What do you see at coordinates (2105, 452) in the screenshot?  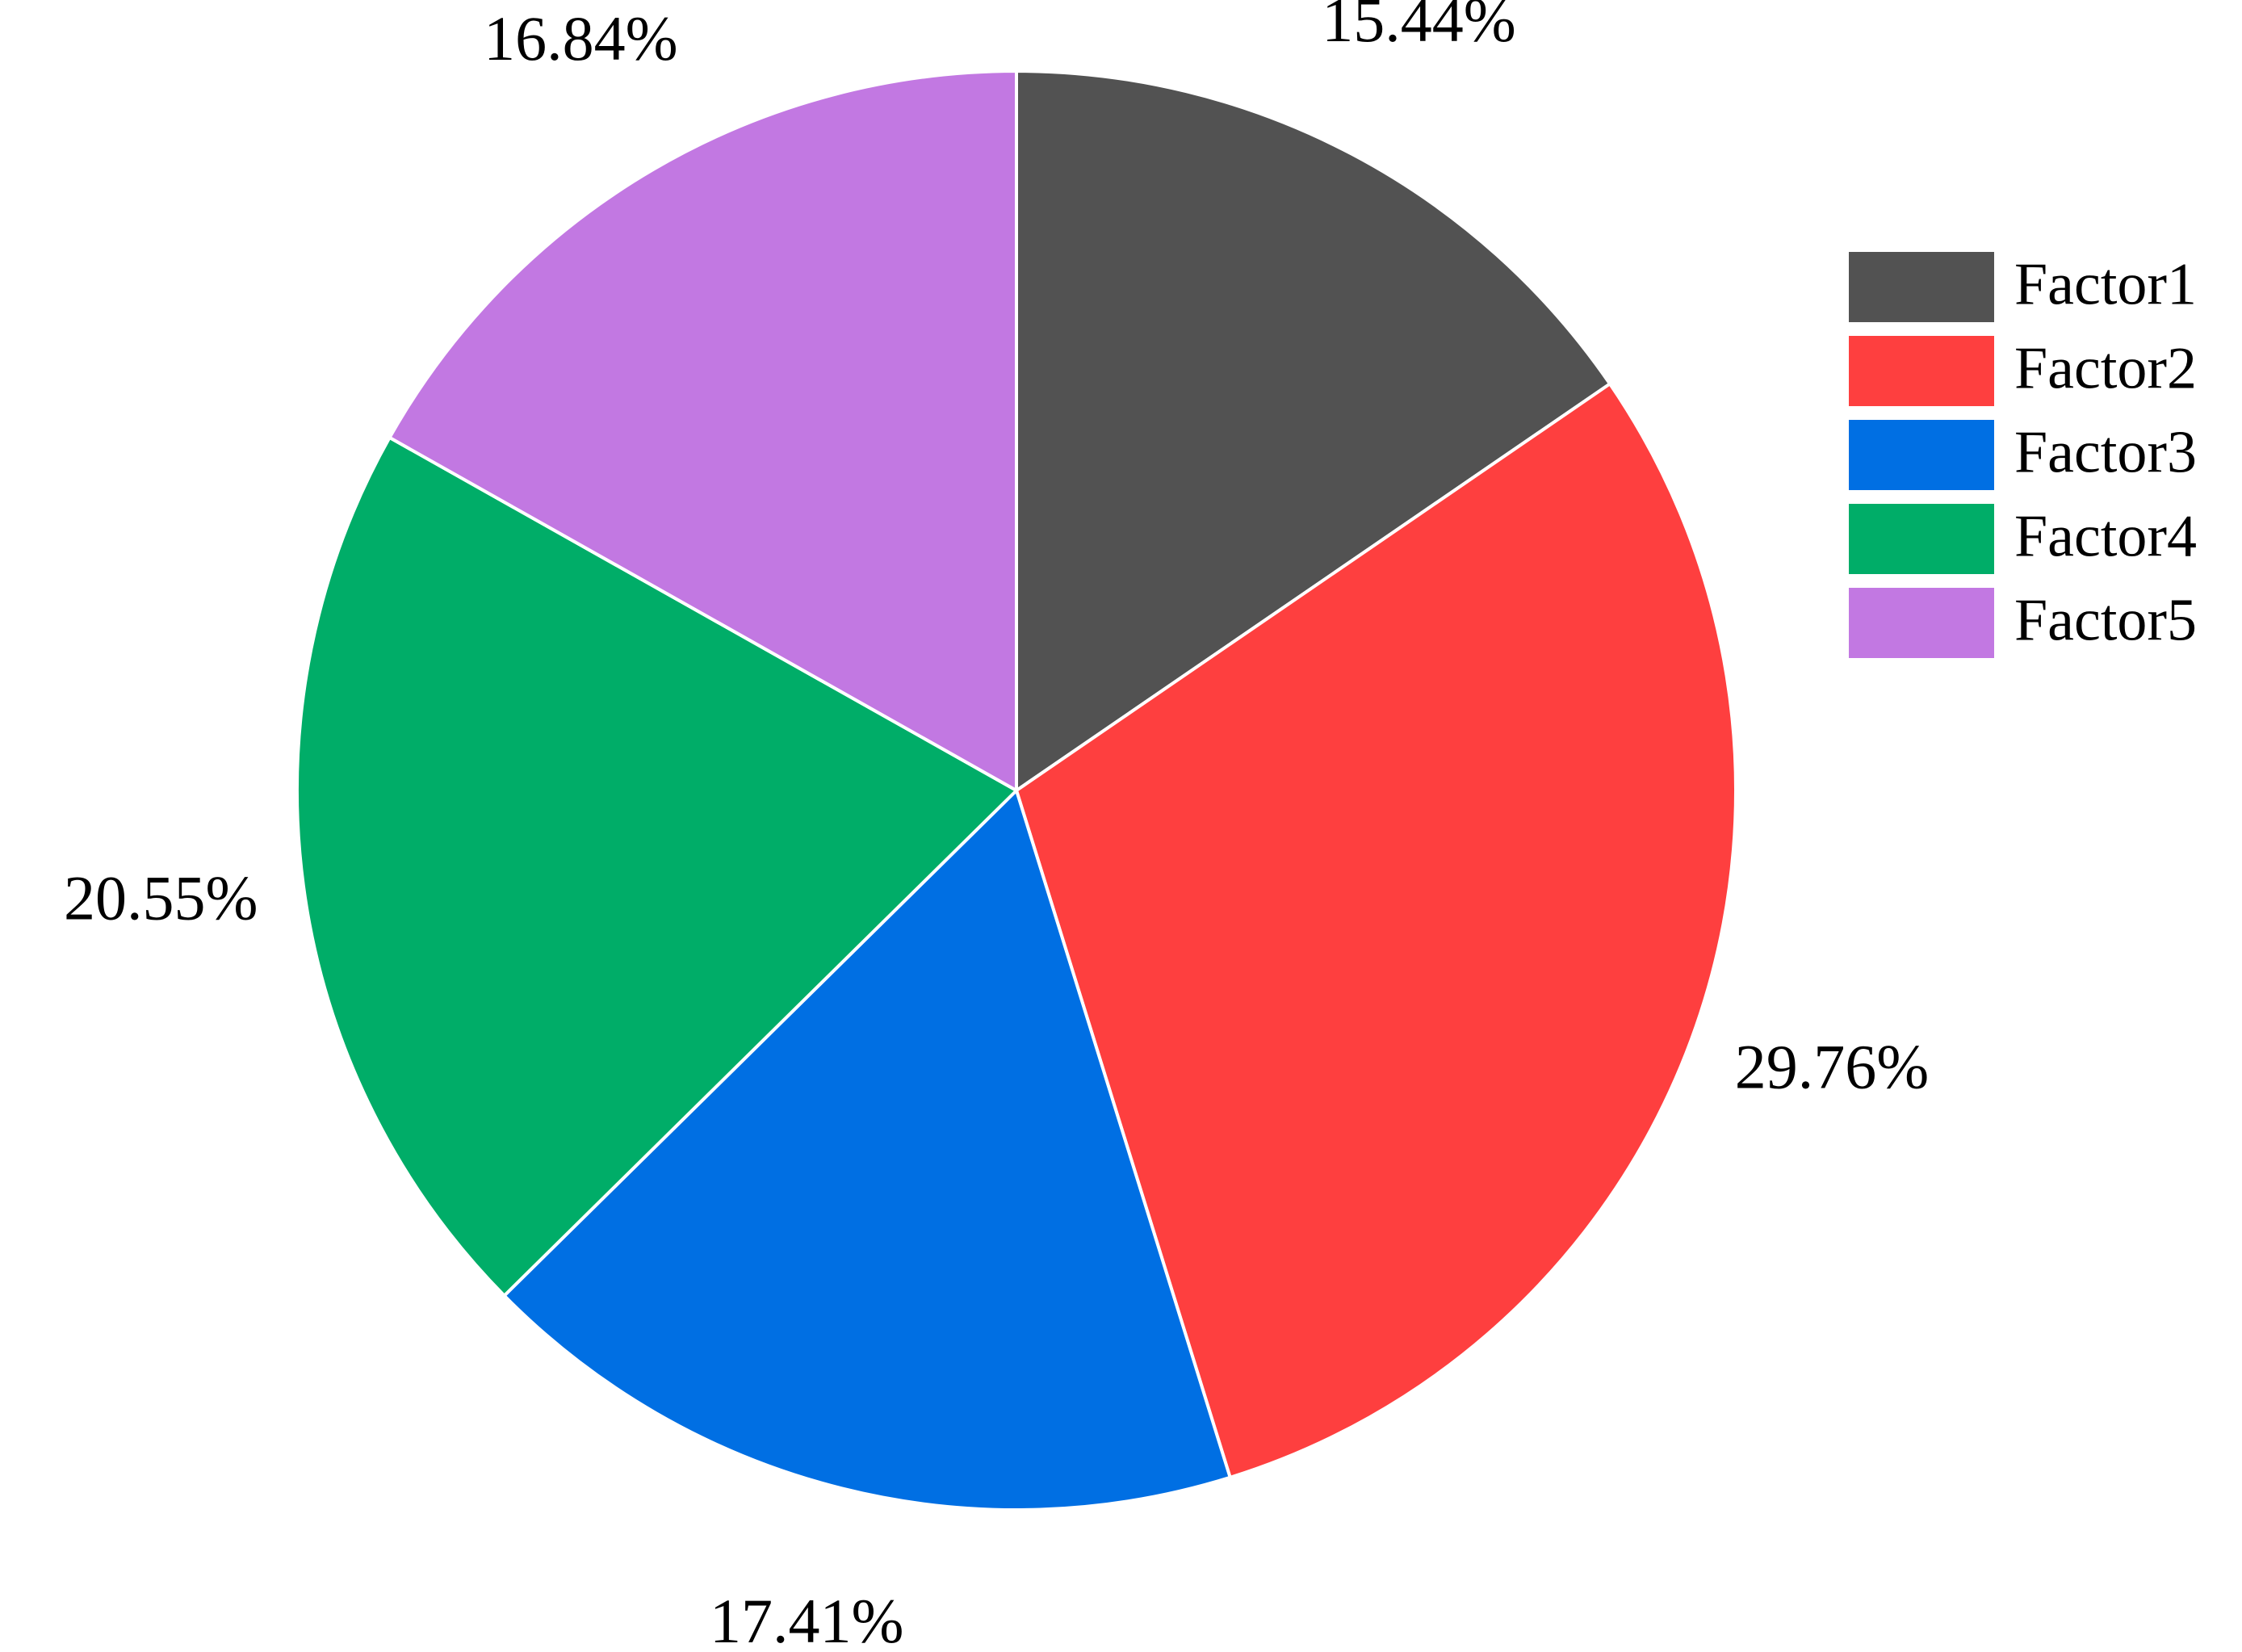 I see `legend-label: Factor3` at bounding box center [2105, 452].